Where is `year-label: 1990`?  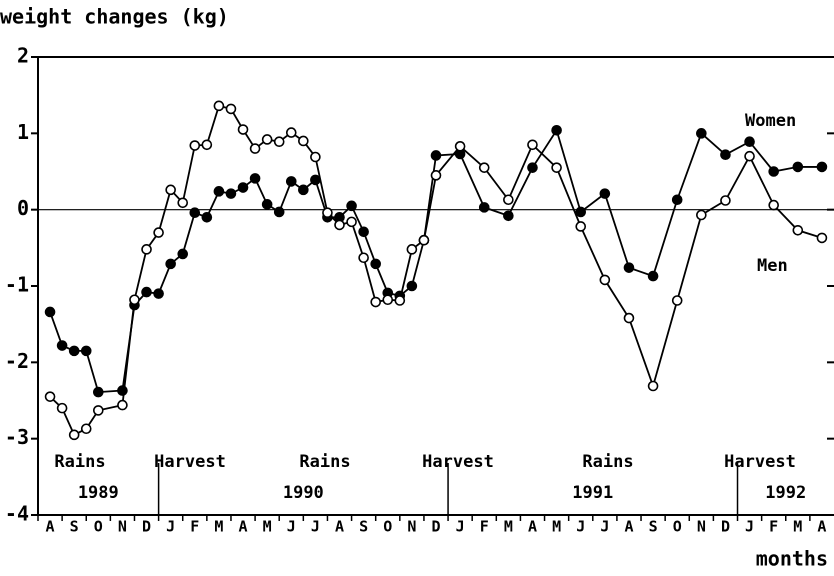
year-label: 1990 is located at coordinates (303, 493).